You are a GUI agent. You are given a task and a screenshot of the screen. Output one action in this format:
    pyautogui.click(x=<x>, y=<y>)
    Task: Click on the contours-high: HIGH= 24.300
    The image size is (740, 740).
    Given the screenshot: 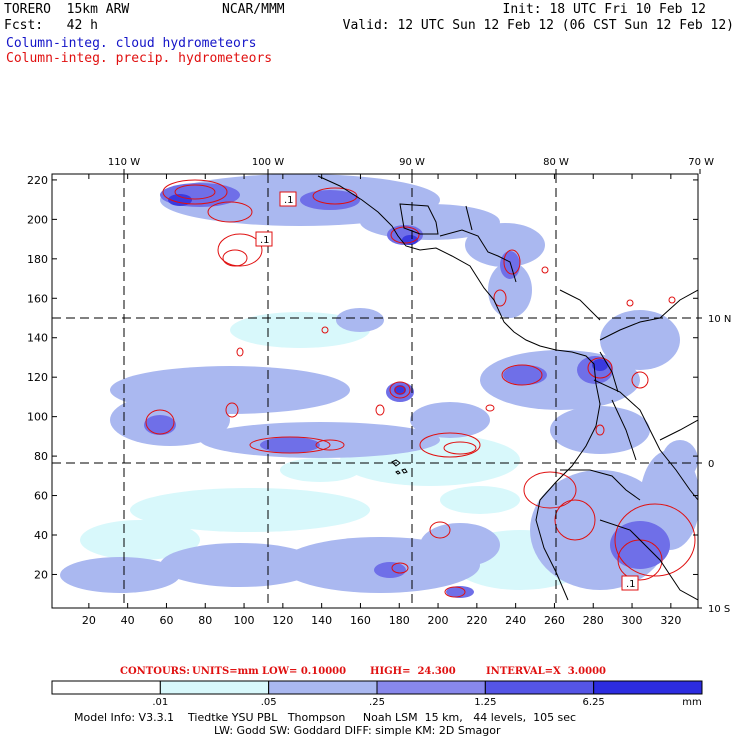 What is the action you would take?
    pyautogui.click(x=413, y=671)
    